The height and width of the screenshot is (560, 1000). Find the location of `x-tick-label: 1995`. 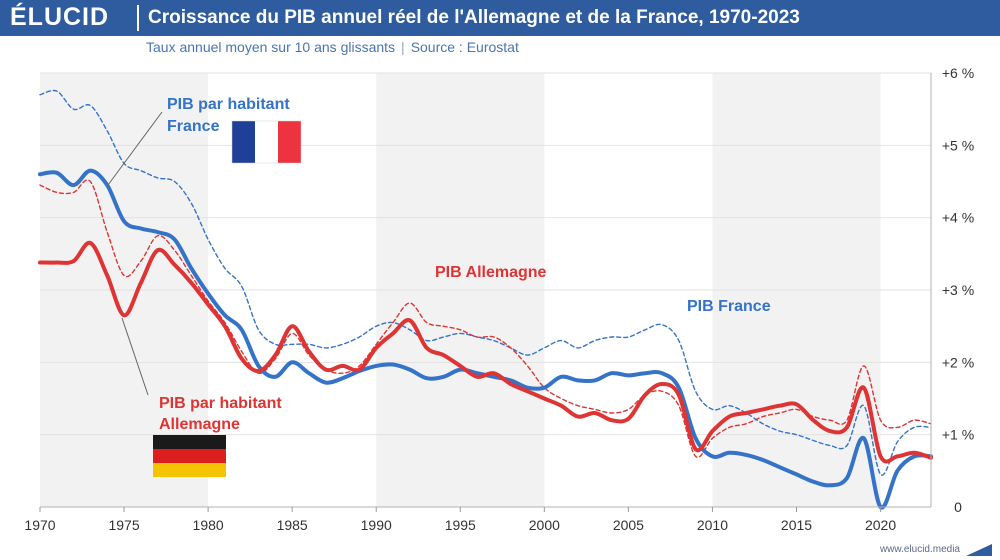

x-tick-label: 1995 is located at coordinates (460, 525).